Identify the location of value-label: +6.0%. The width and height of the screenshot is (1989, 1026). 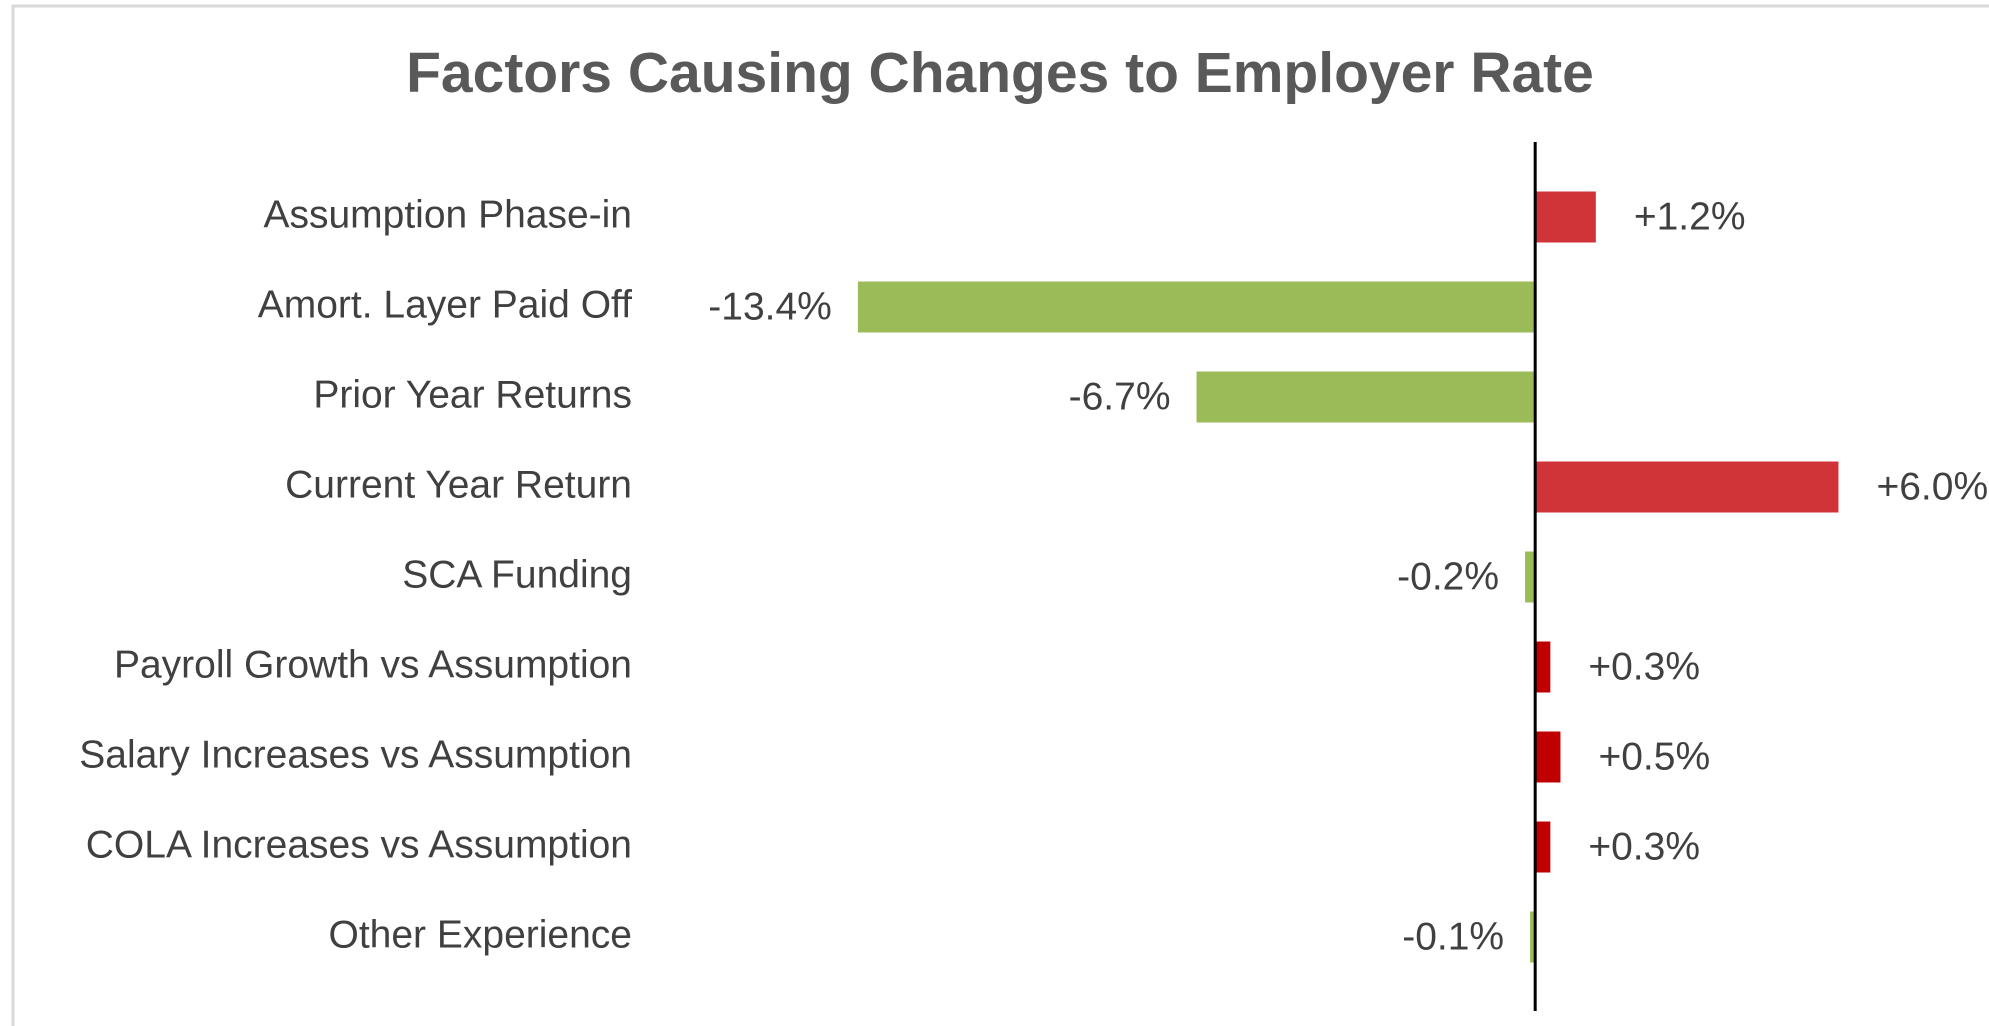
(1932, 486).